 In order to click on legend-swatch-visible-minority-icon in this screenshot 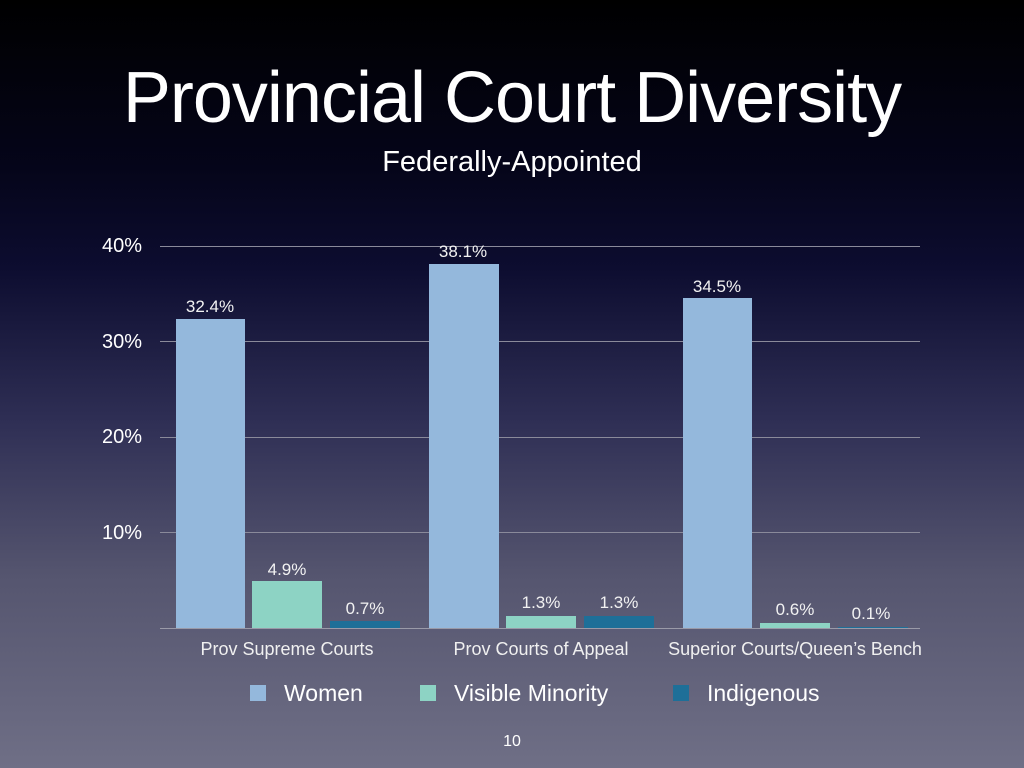, I will do `click(428, 693)`.